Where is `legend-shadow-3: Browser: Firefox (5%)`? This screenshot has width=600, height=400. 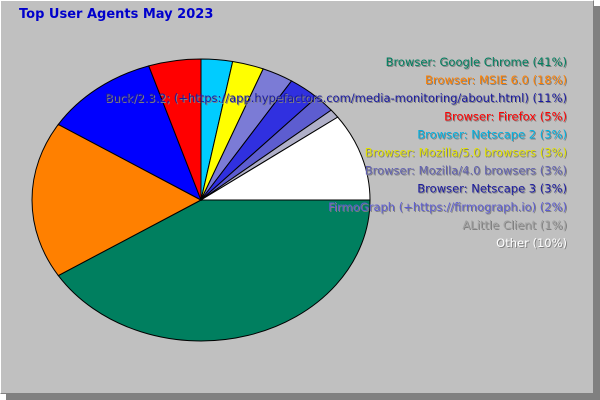
legend-shadow-3: Browser: Firefox (5%) is located at coordinates (506, 117).